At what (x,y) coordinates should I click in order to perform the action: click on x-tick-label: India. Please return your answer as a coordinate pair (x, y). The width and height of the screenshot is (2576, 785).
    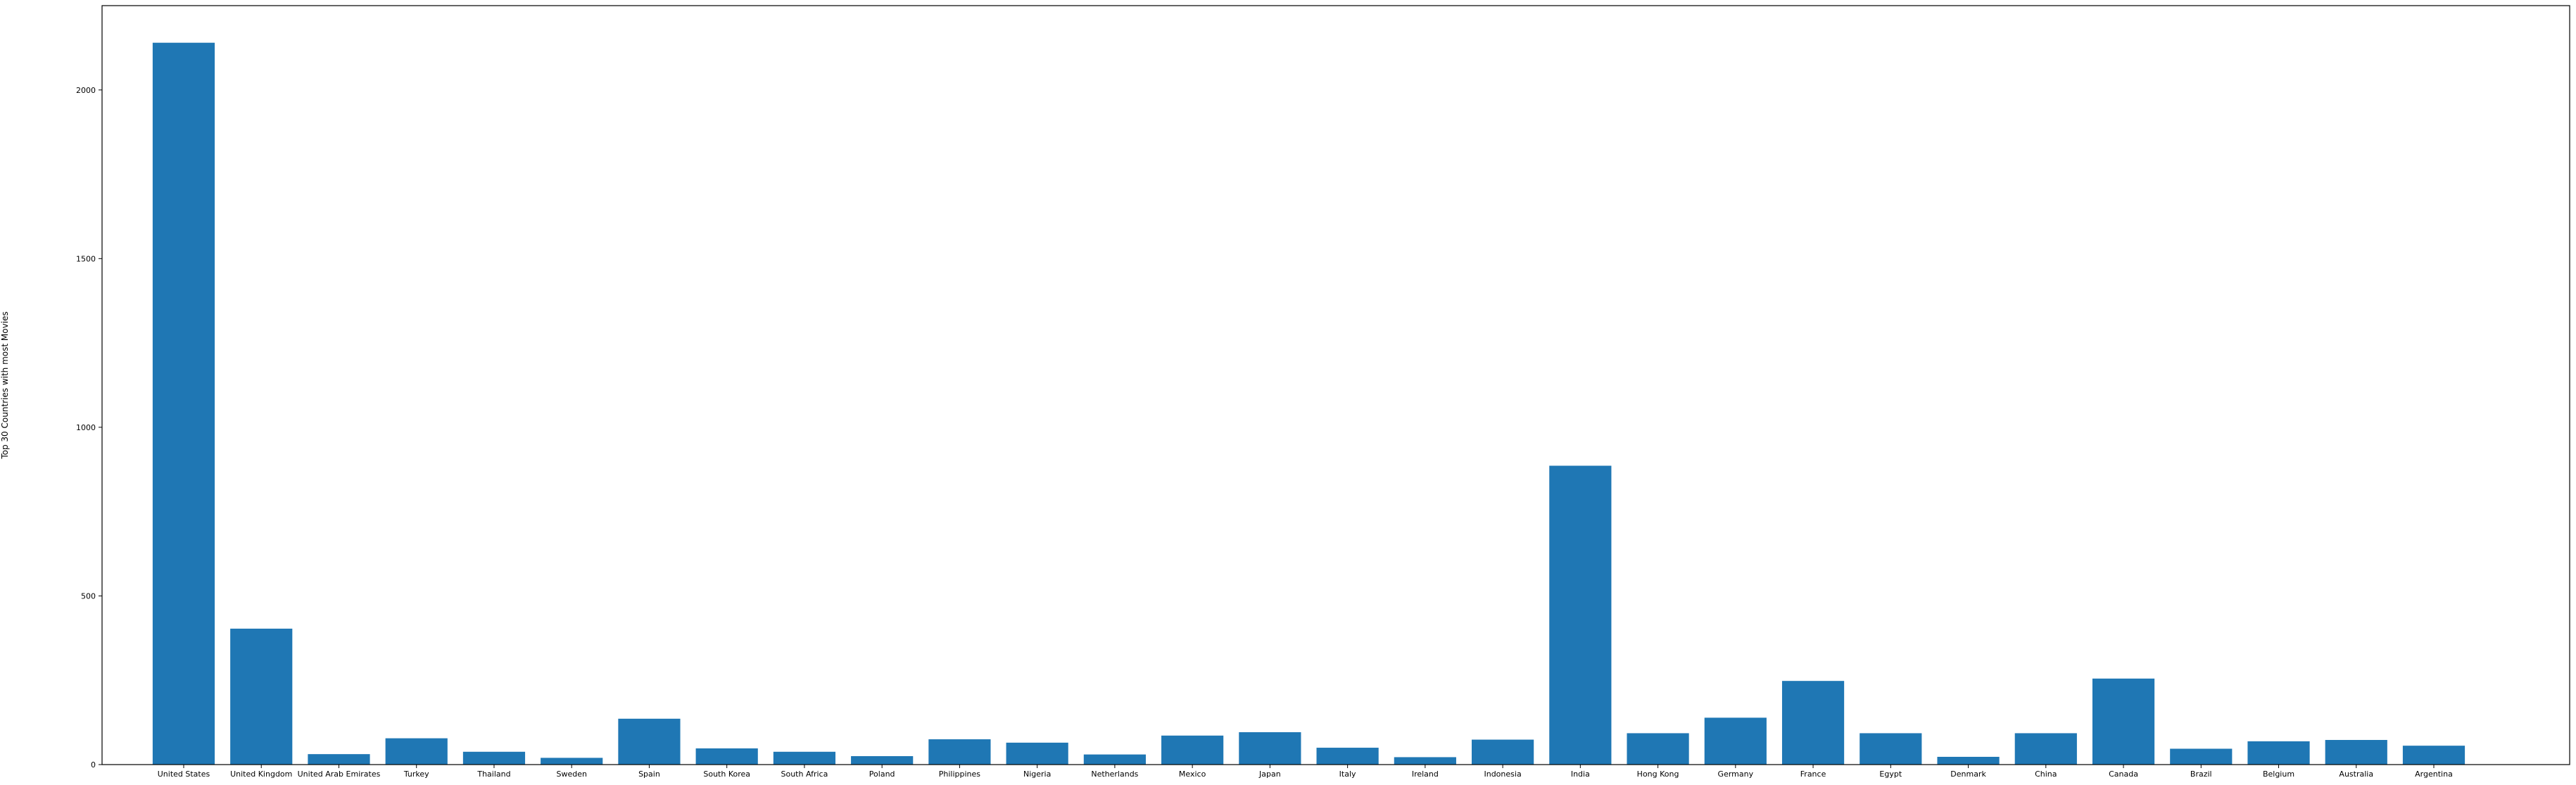
    Looking at the image, I should click on (1580, 774).